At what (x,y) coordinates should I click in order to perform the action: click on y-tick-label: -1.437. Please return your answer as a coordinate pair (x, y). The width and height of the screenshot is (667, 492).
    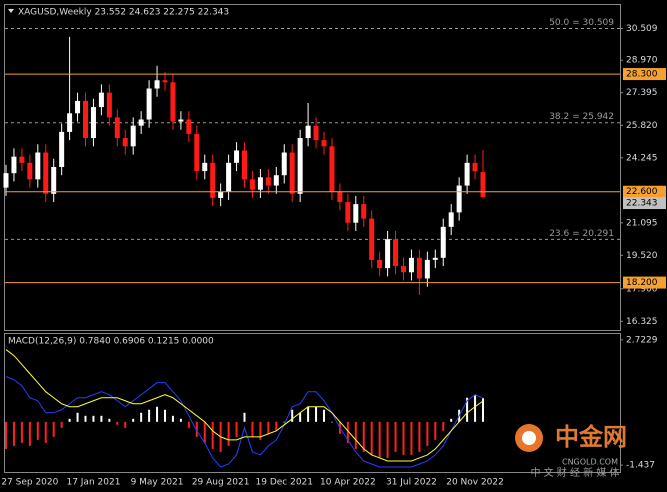
    Looking at the image, I should click on (640, 466).